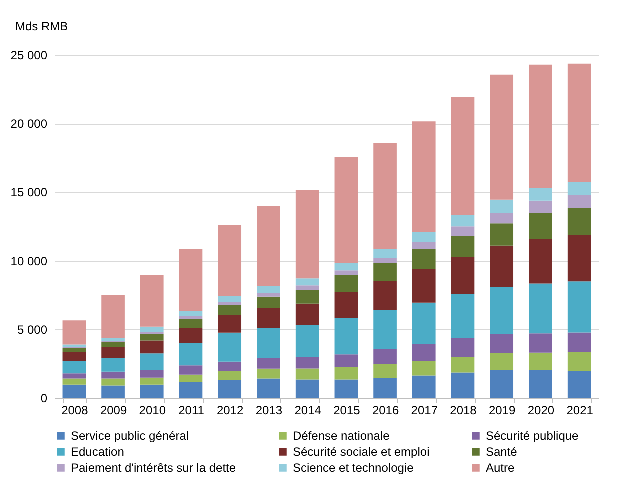 The width and height of the screenshot is (620, 488). What do you see at coordinates (29, 124) in the screenshot?
I see `y-tick-label: 20 000` at bounding box center [29, 124].